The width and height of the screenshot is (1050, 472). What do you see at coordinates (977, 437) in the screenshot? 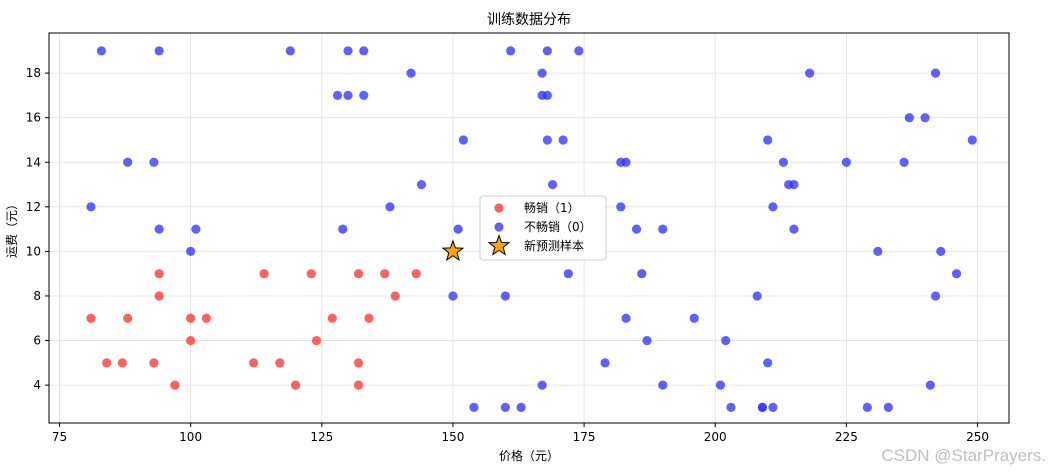
I see `x-tick-label: 250` at bounding box center [977, 437].